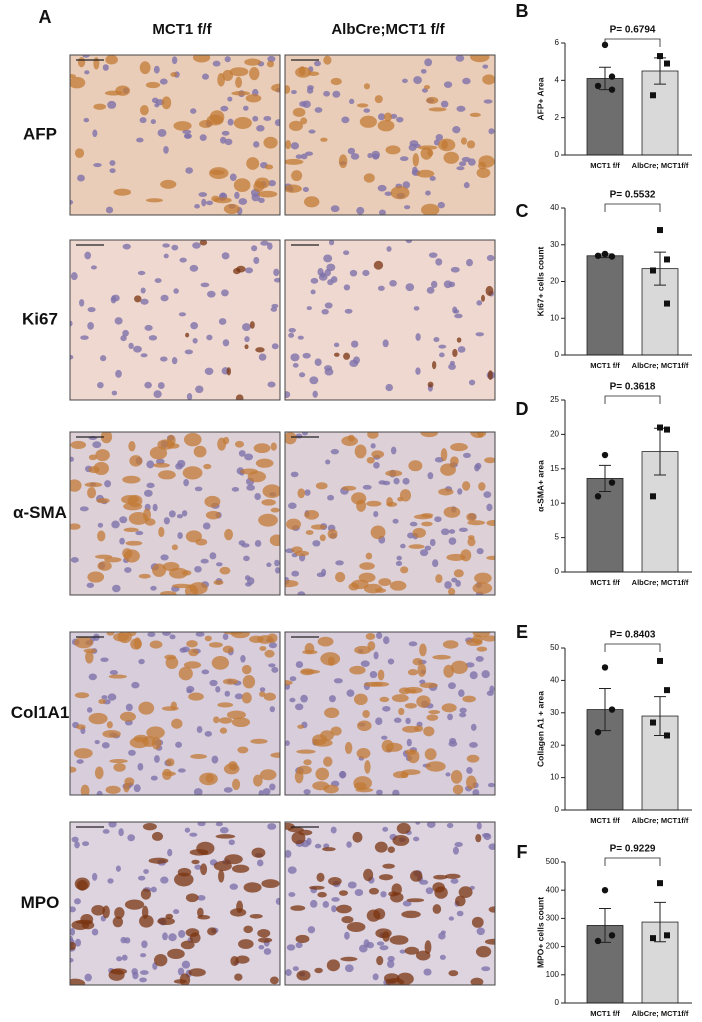 This screenshot has height=1022, width=702. I want to click on image-frame, so click(390, 713).